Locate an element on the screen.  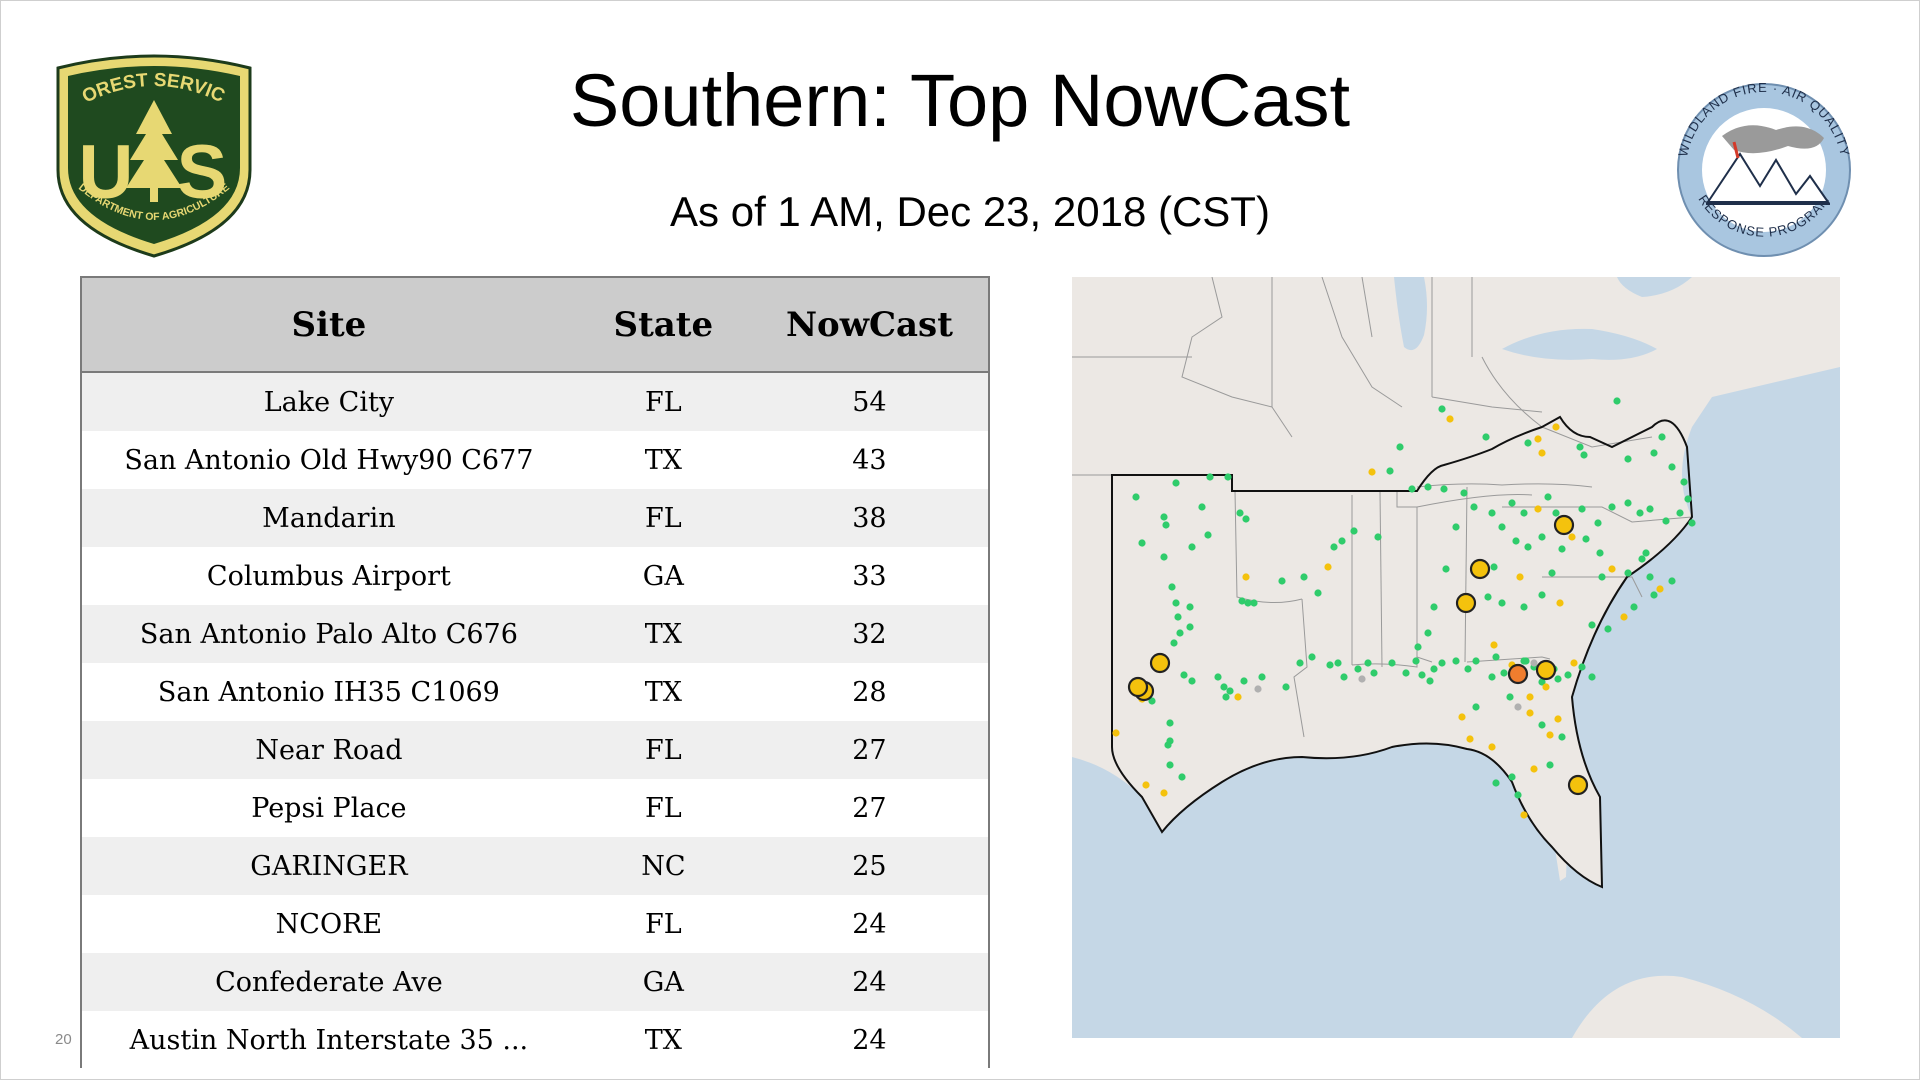
cell-nowcast: 38 is located at coordinates (869, 518).